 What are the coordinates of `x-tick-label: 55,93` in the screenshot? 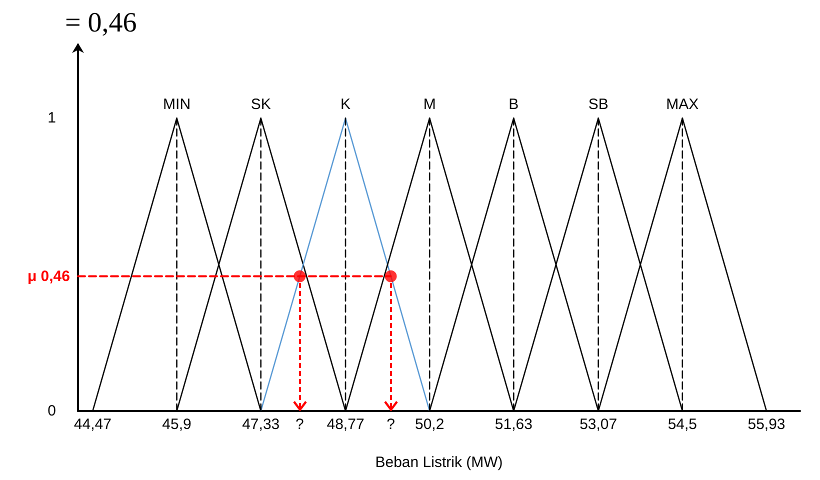 It's located at (767, 424).